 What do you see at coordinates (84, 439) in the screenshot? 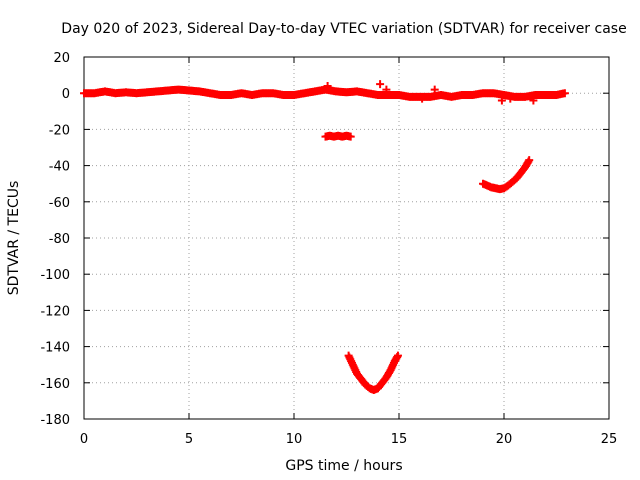
I see `x-tick-label: 0` at bounding box center [84, 439].